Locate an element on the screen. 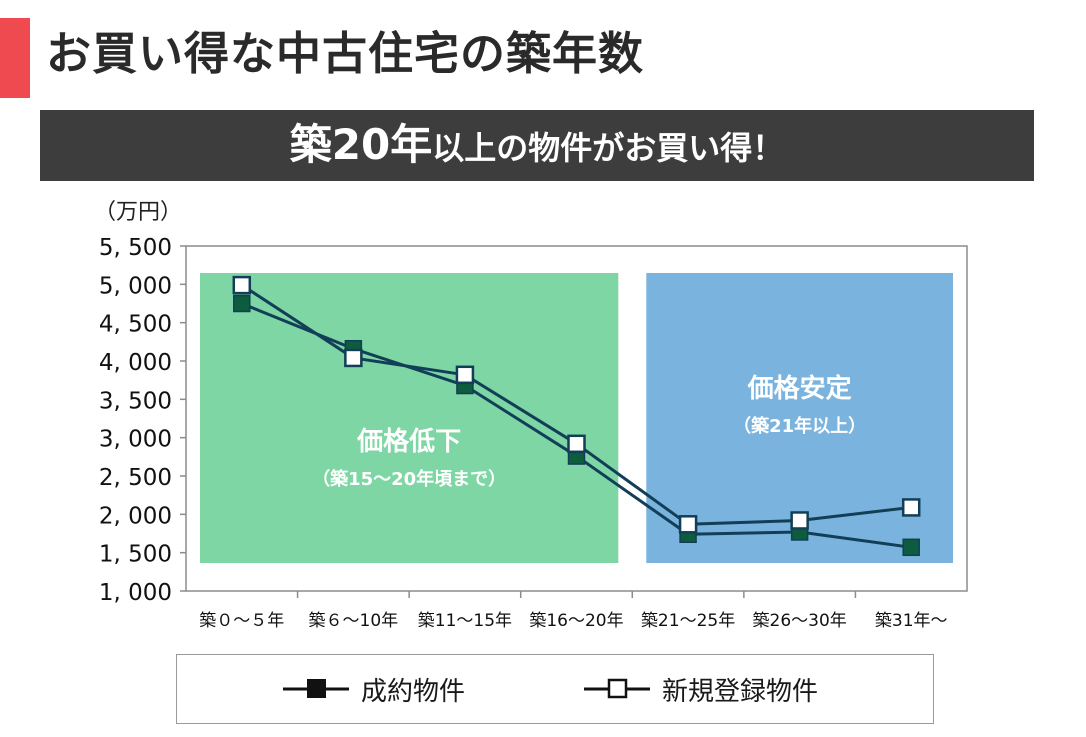 This screenshot has height=737, width=1086. region-title-1: 価格安定 is located at coordinates (799, 388).